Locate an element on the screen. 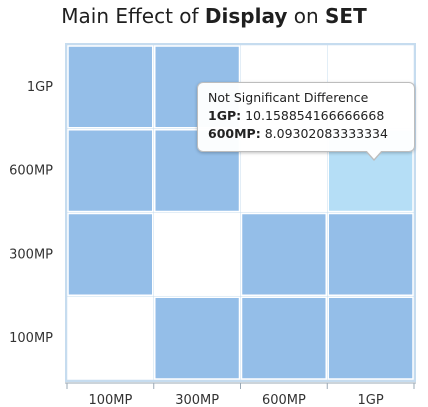 The width and height of the screenshot is (428, 407). heatmap-cell-300MP-600MP is located at coordinates (283, 254).